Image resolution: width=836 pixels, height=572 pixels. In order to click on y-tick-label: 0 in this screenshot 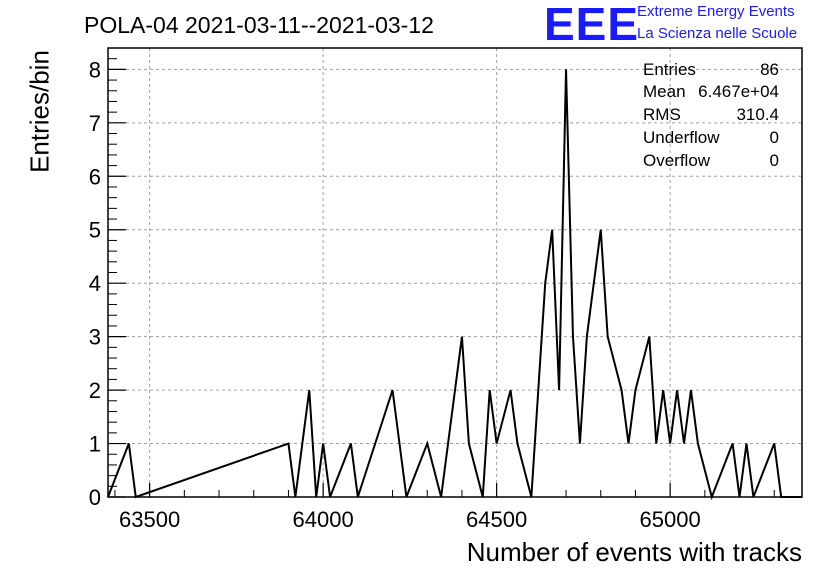, I will do `click(95, 497)`.